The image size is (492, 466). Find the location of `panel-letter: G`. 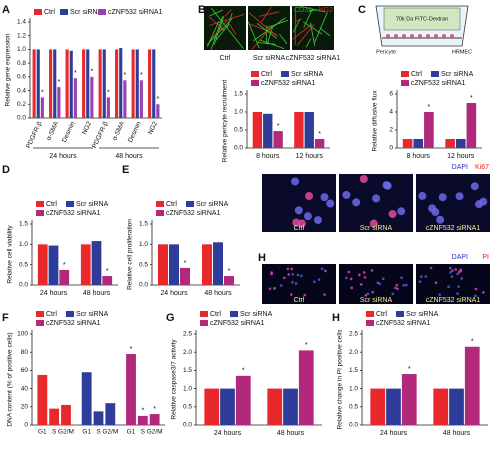

panel-letter: G is located at coordinates (170, 318).